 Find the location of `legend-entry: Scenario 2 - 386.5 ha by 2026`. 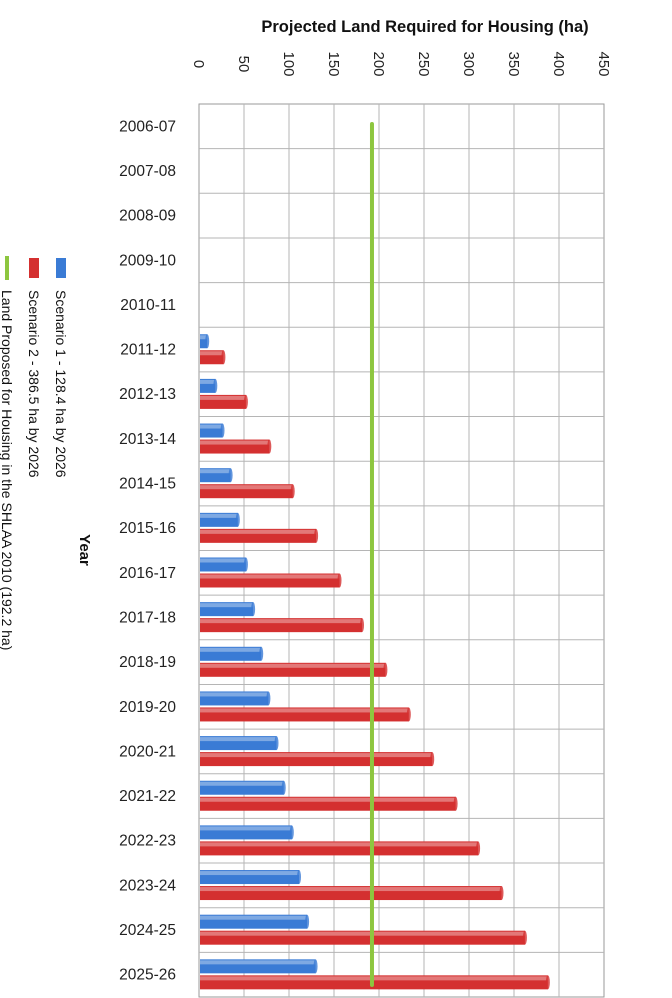

legend-entry: Scenario 2 - 386.5 ha by 2026 is located at coordinates (34, 368).